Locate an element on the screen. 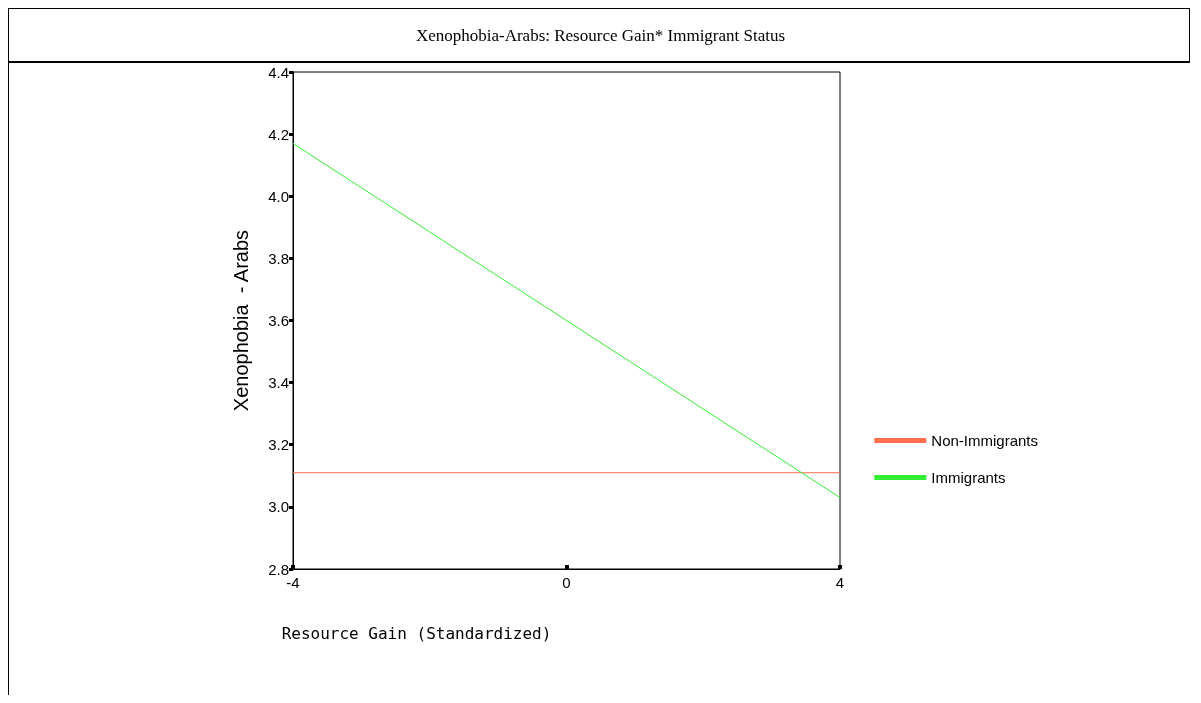 The image size is (1201, 703). y-tick-label: 3.6 is located at coordinates (278, 320).